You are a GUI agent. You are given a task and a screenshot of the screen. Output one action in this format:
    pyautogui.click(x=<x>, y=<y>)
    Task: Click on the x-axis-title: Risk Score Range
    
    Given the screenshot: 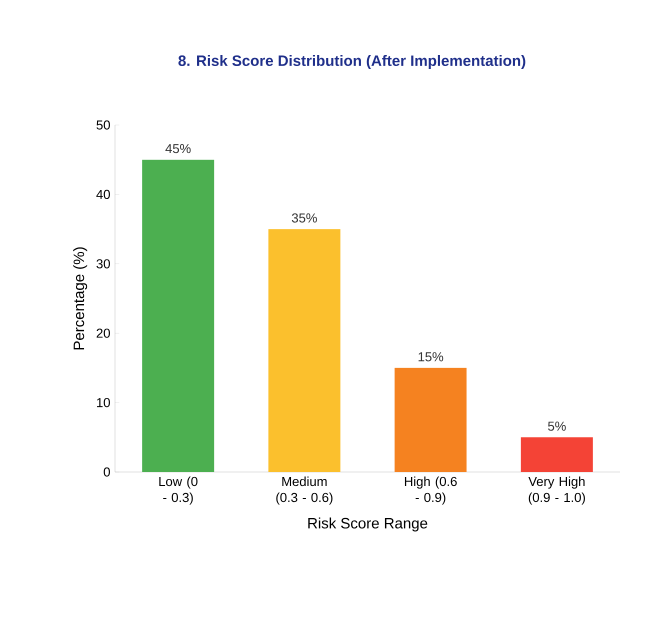 What is the action you would take?
    pyautogui.click(x=368, y=525)
    